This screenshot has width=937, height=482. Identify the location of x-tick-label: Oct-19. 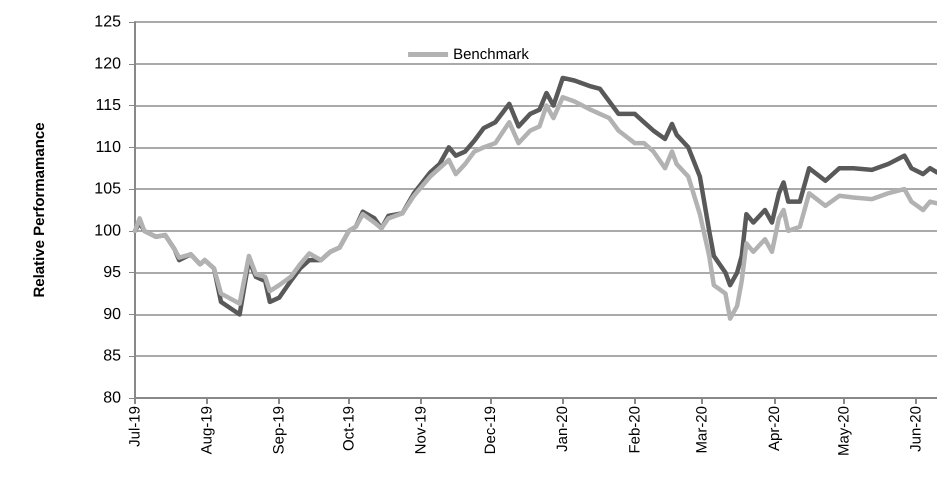
(349, 429).